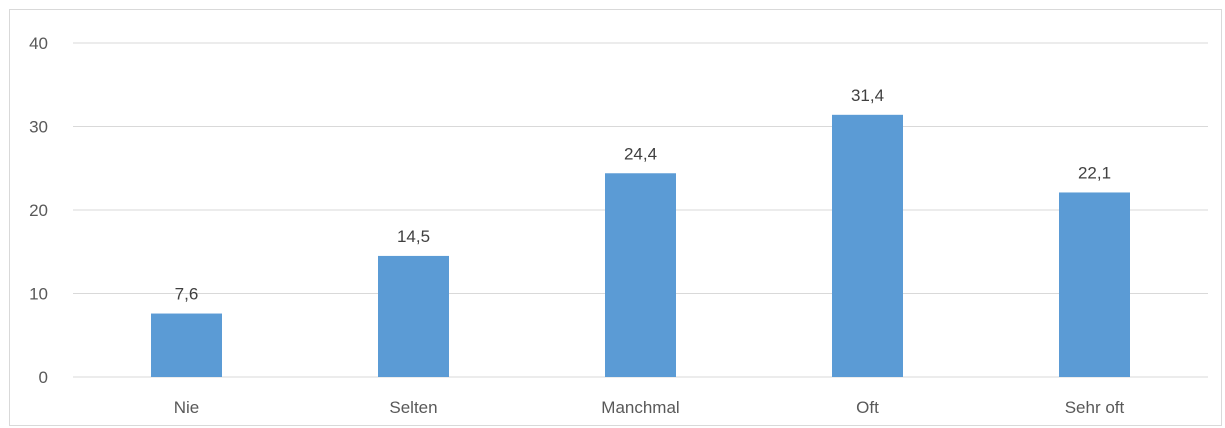  What do you see at coordinates (38, 210) in the screenshot?
I see `y-tick-label: 20` at bounding box center [38, 210].